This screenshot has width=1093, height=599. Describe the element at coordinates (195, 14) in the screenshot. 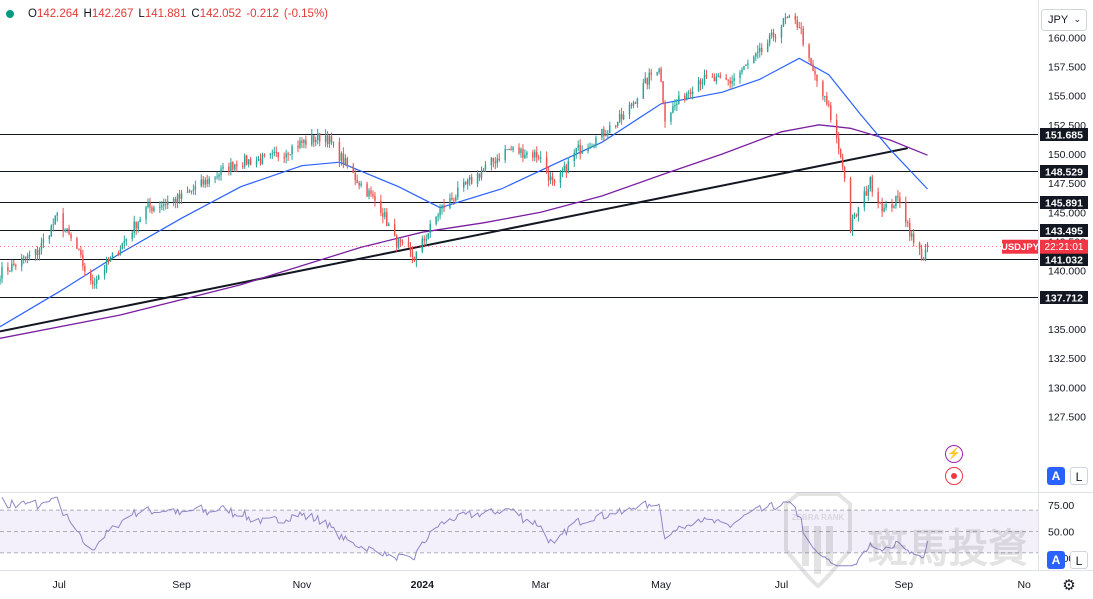

I see `close-label: C` at that location.